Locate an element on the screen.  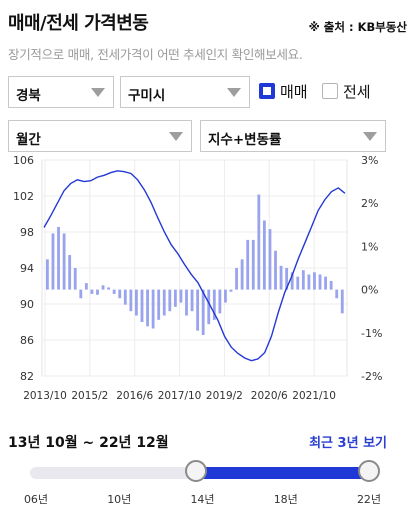
right-axis-label: 3% is located at coordinates (369, 160).